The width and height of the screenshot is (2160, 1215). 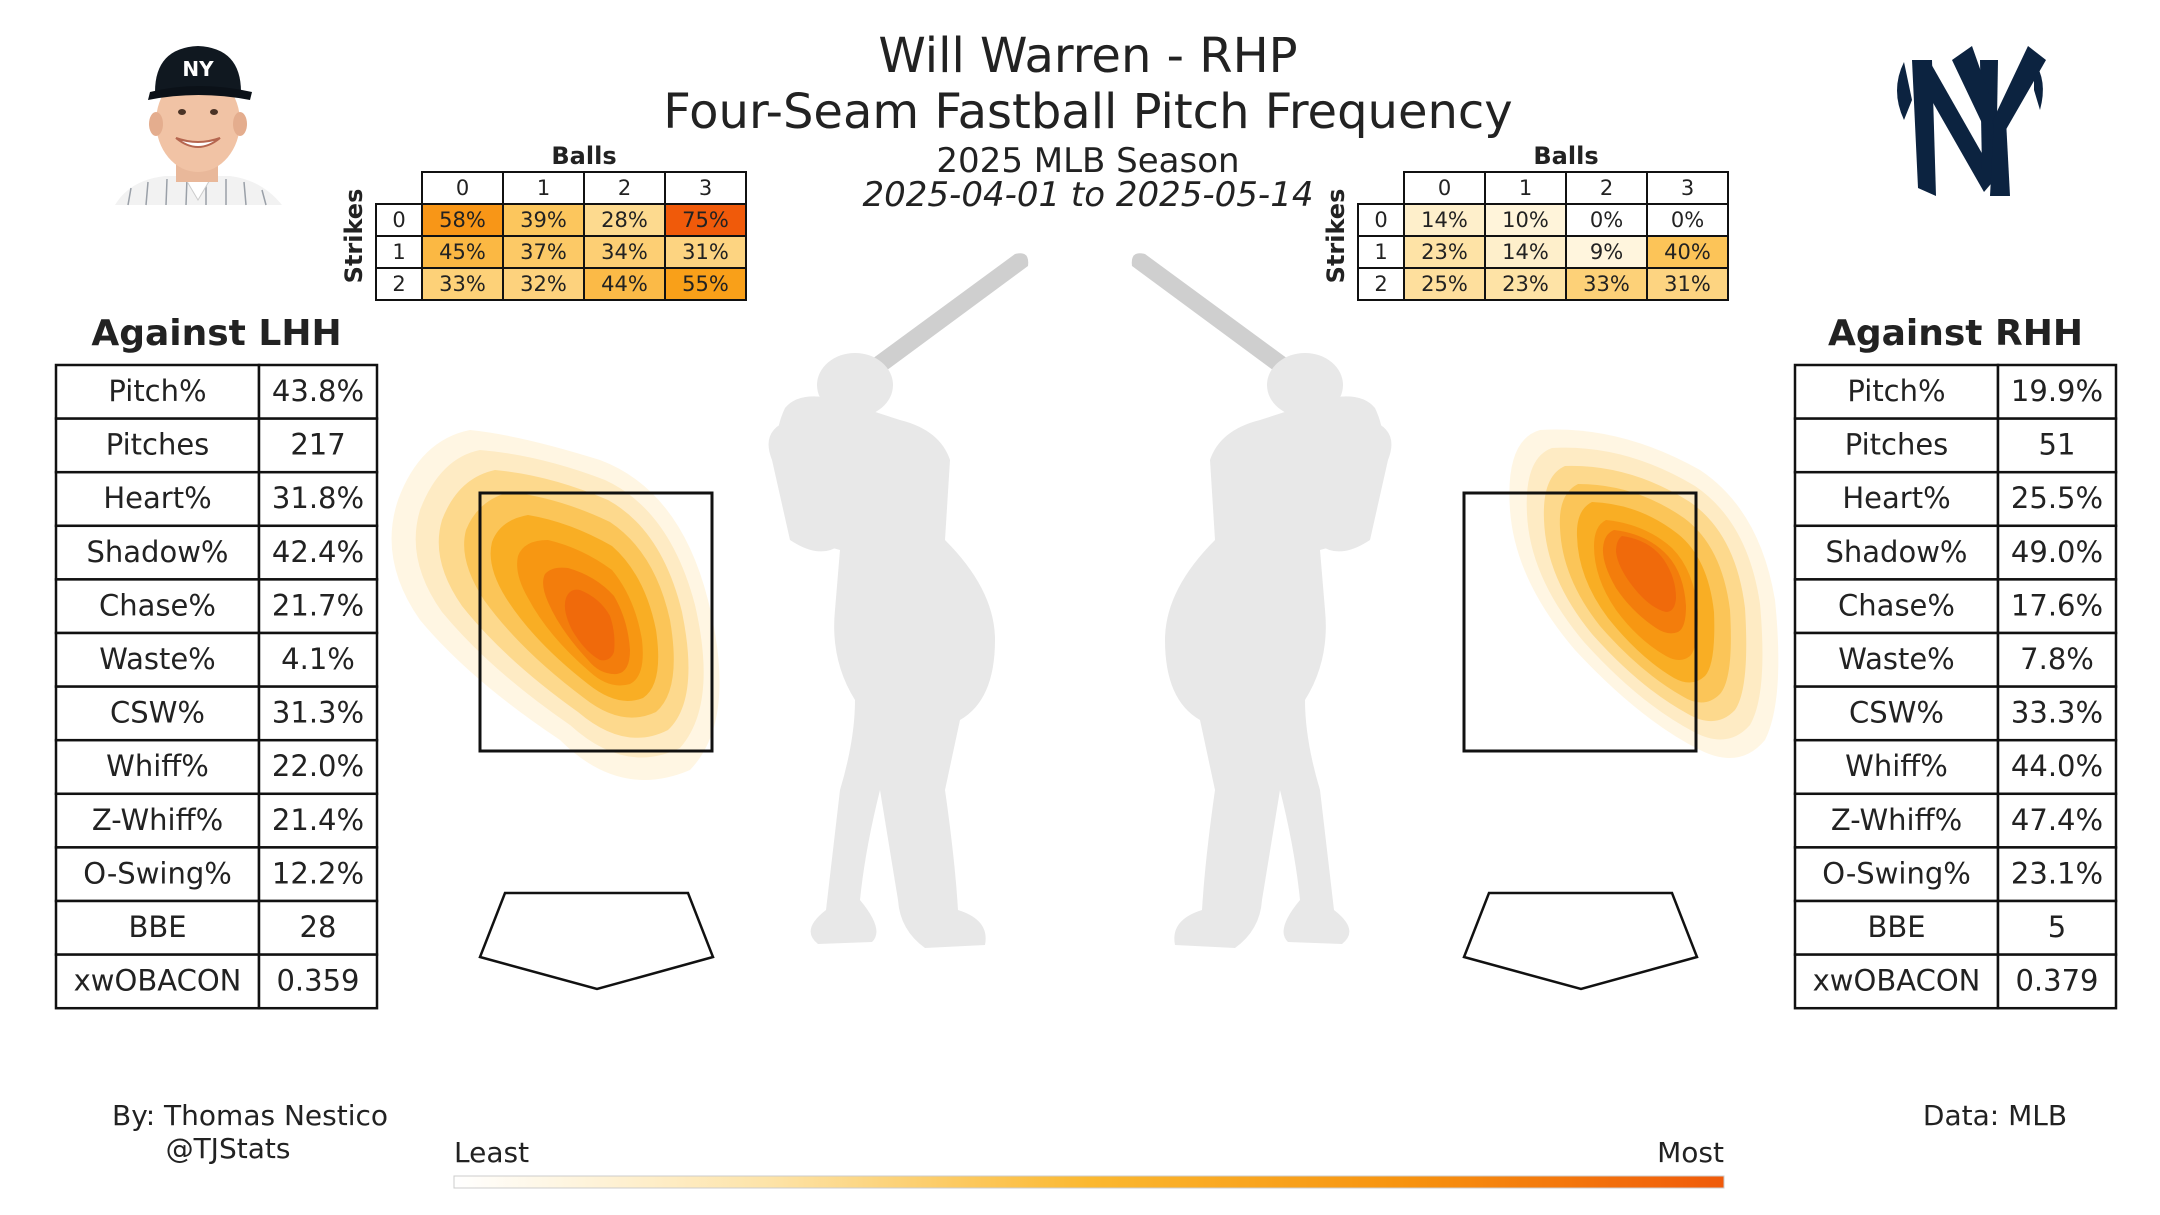 I want to click on count-value: 31%, so click(x=1687, y=284).